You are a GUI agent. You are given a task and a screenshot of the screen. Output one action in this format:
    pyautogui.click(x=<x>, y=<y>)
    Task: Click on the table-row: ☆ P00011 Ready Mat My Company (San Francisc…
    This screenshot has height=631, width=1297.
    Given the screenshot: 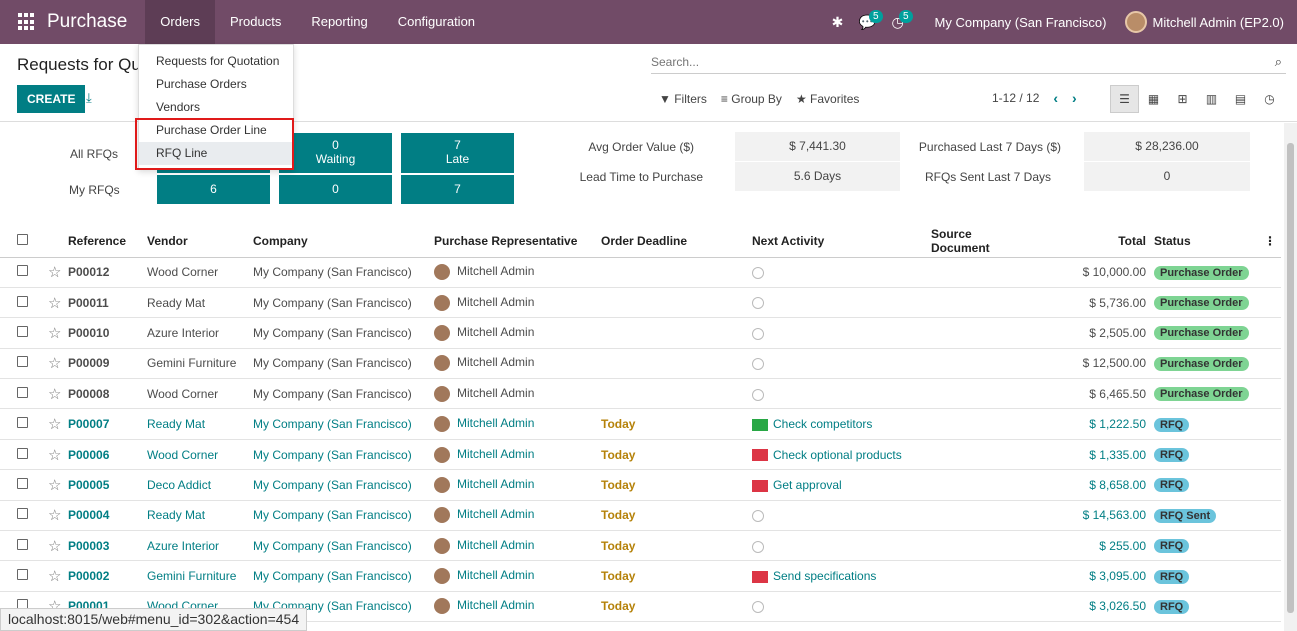 What is the action you would take?
    pyautogui.click(x=640, y=303)
    